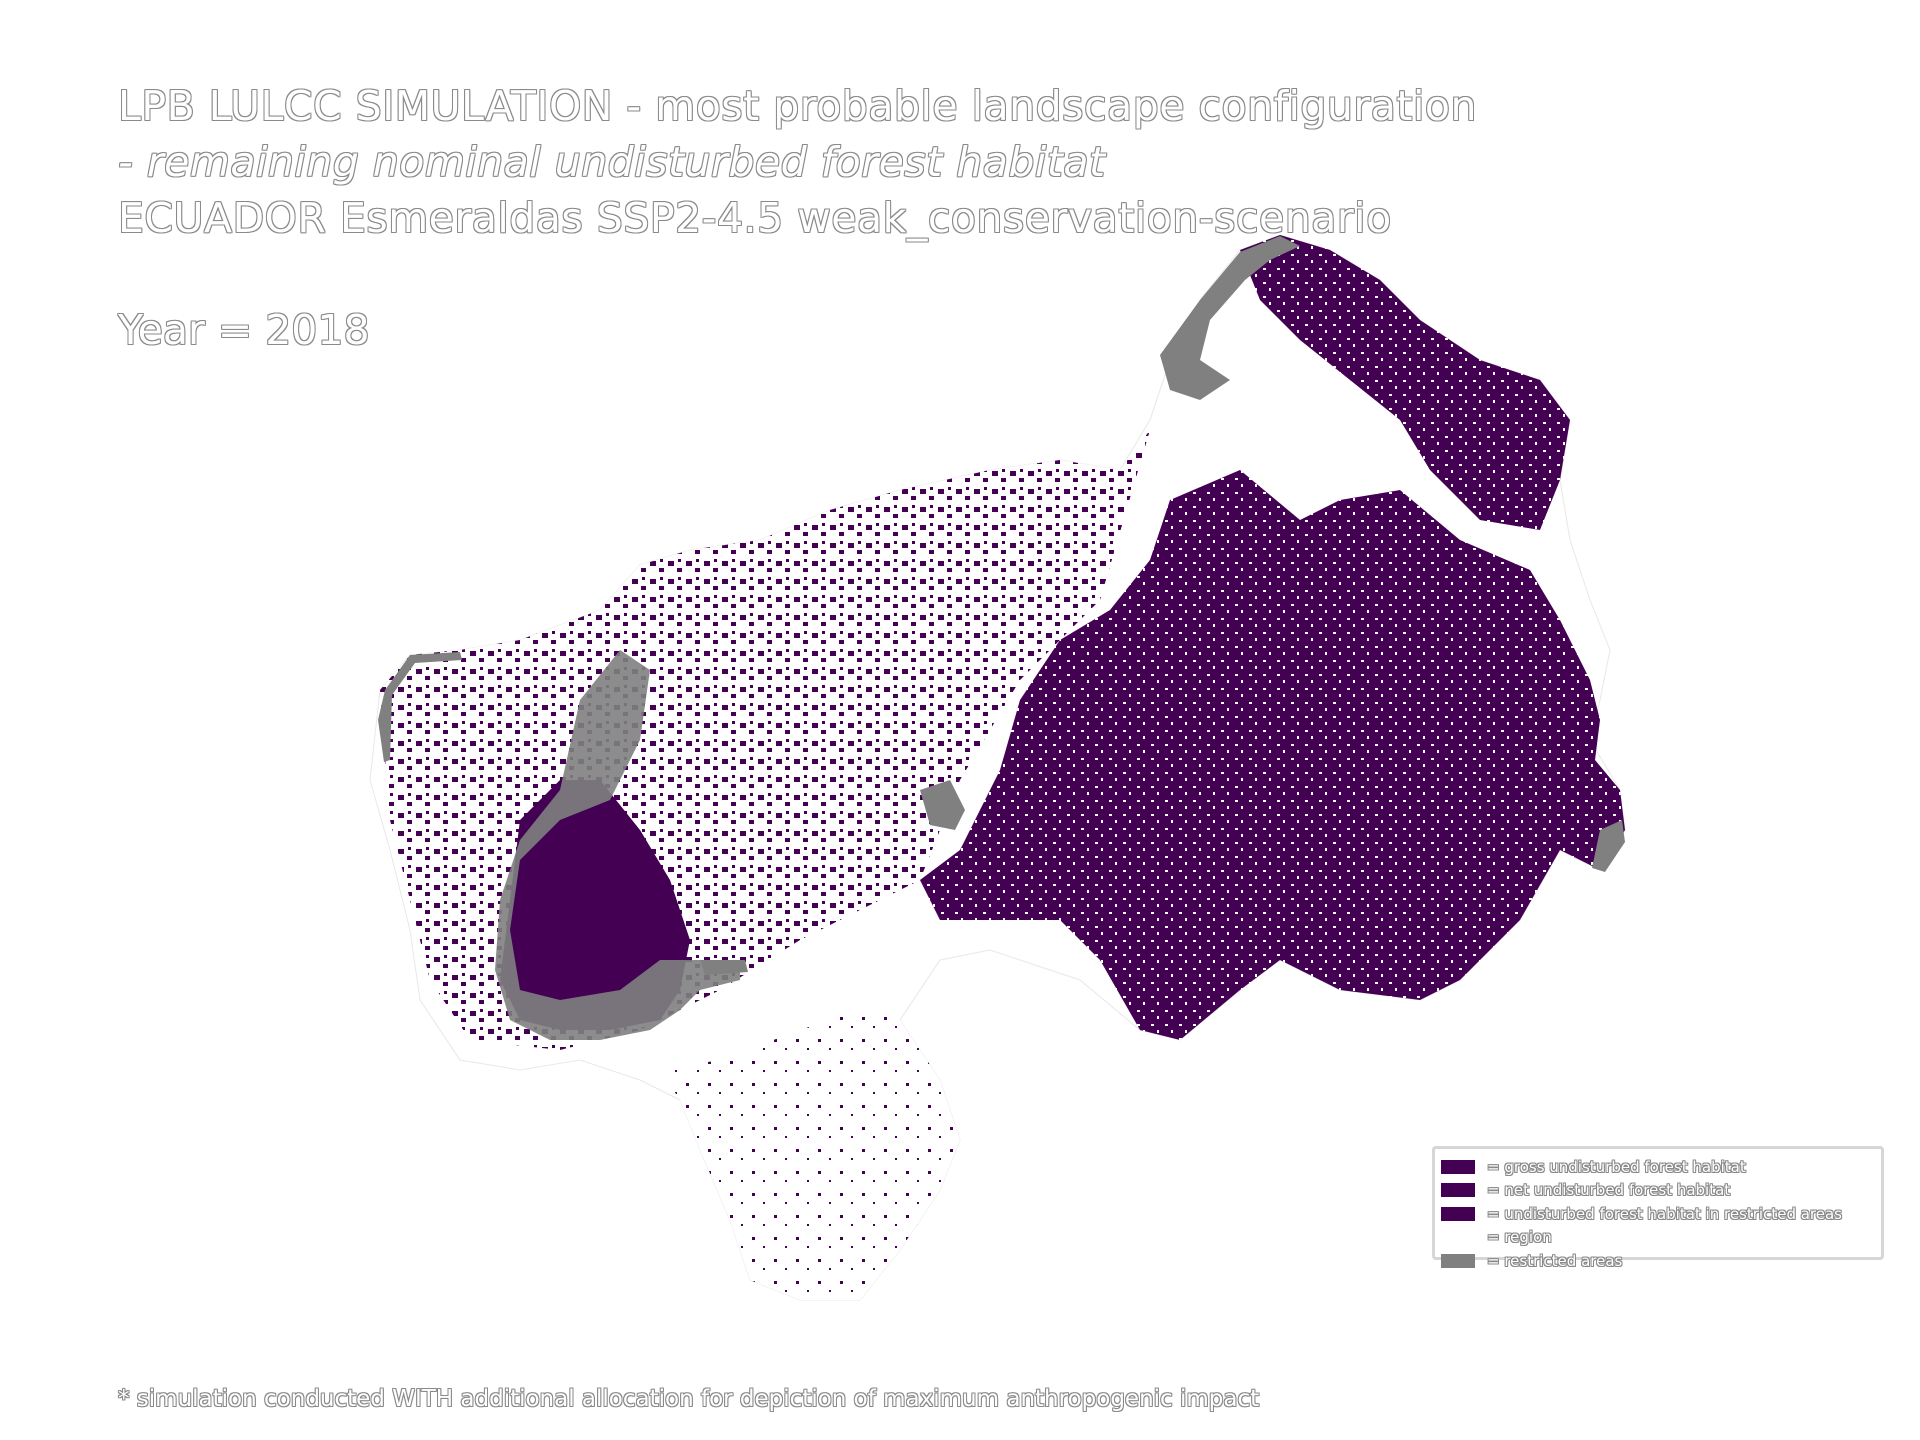 The image size is (1920, 1440). I want to click on legend-label: = restricted areas, so click(1555, 1260).